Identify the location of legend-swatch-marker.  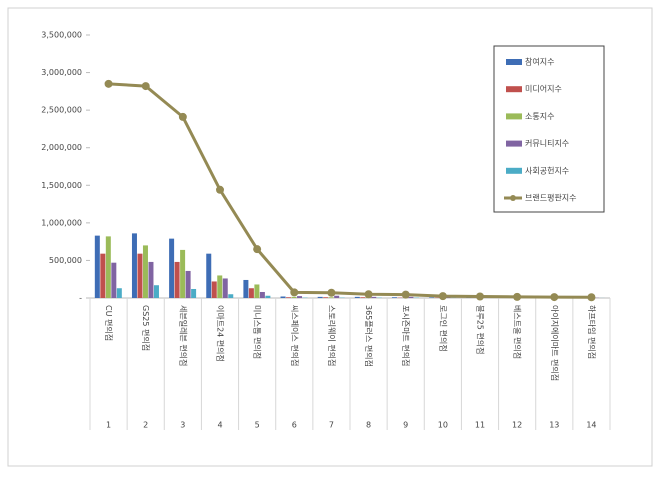
(513, 198).